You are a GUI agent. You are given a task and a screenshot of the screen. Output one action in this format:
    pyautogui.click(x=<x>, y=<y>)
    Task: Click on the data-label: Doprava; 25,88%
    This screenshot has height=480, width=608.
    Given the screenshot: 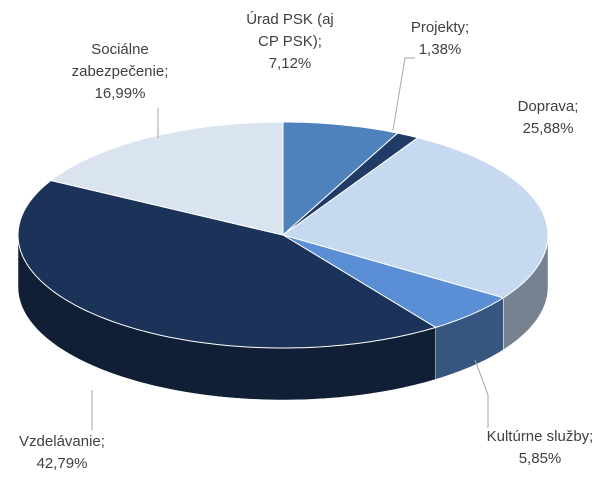 What is the action you would take?
    pyautogui.click(x=548, y=117)
    